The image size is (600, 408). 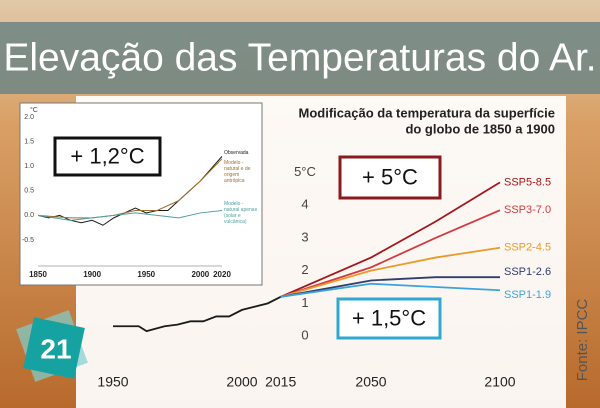 What do you see at coordinates (237, 172) in the screenshot?
I see `legend-label: Modelo - natural e de origem antrópica` at bounding box center [237, 172].